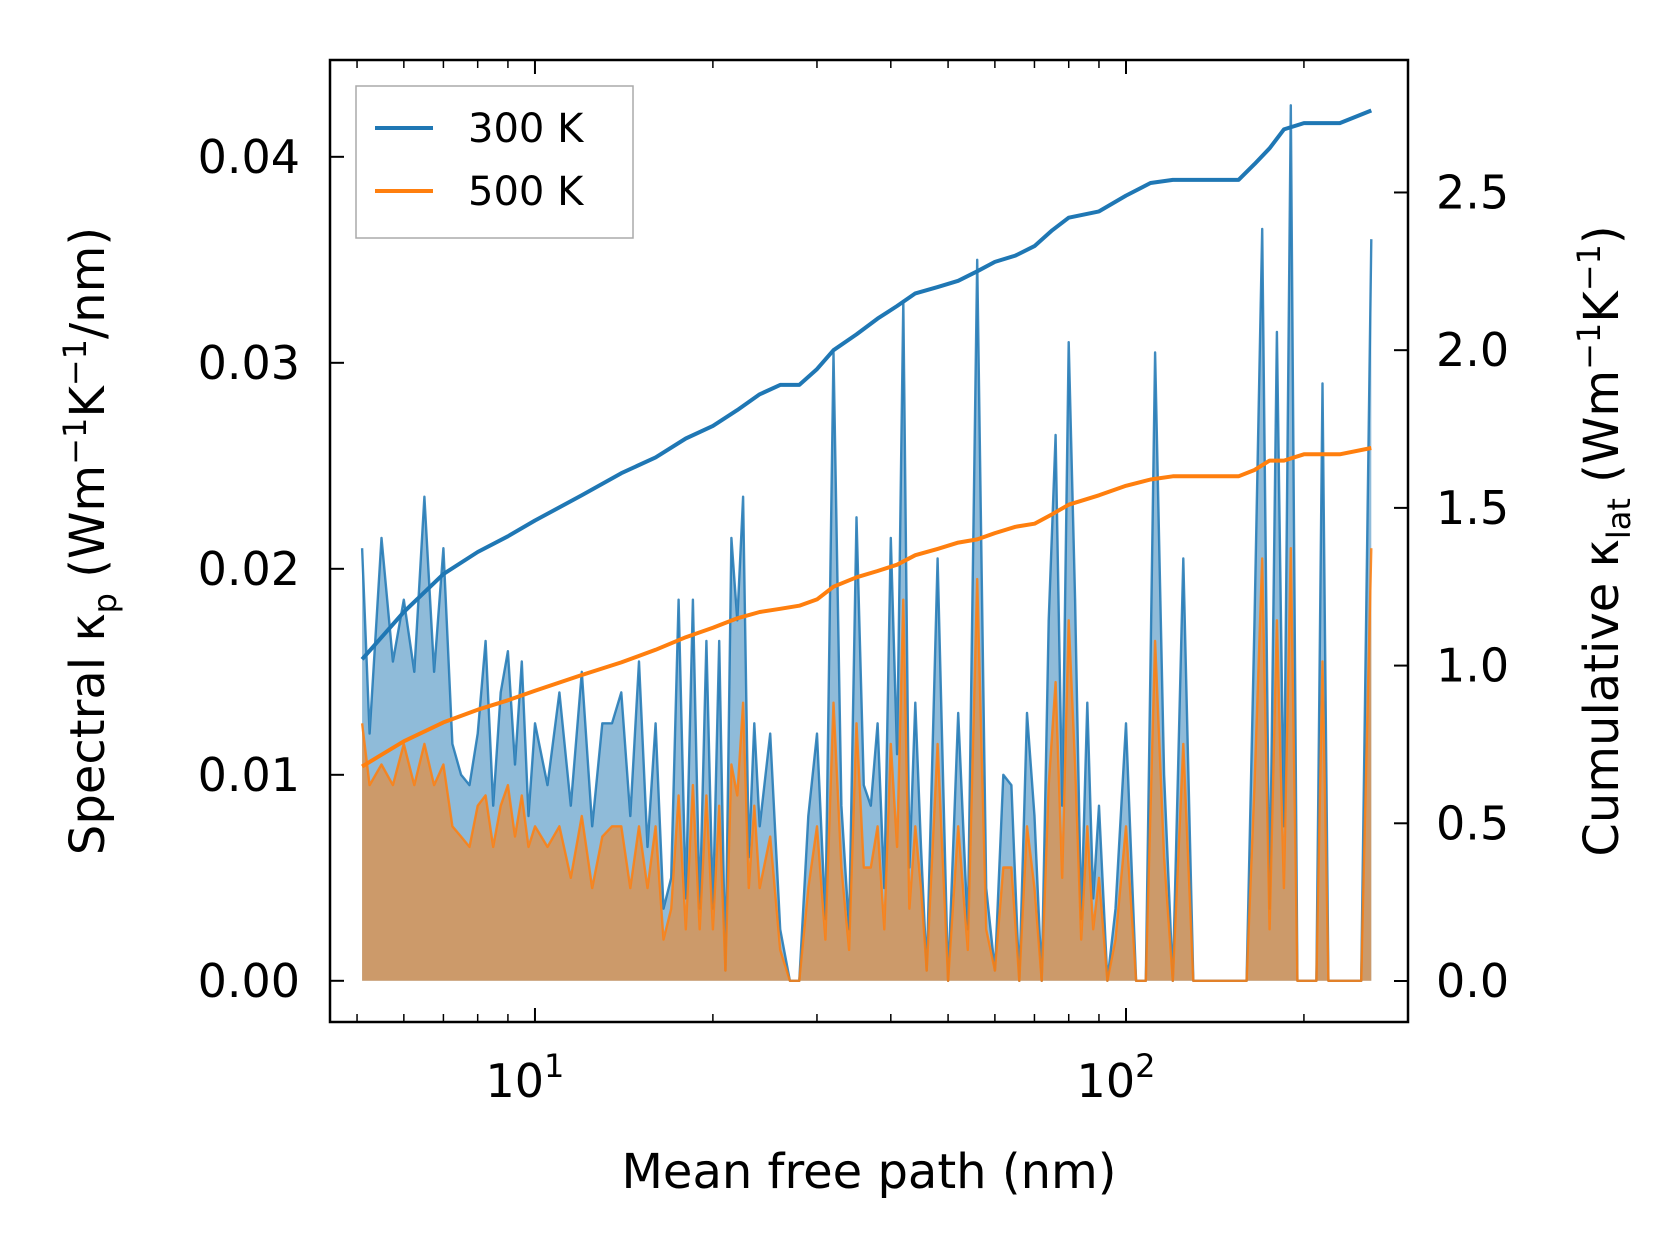  I want to click on right-y-tick-label: 0.0, so click(1472, 981).